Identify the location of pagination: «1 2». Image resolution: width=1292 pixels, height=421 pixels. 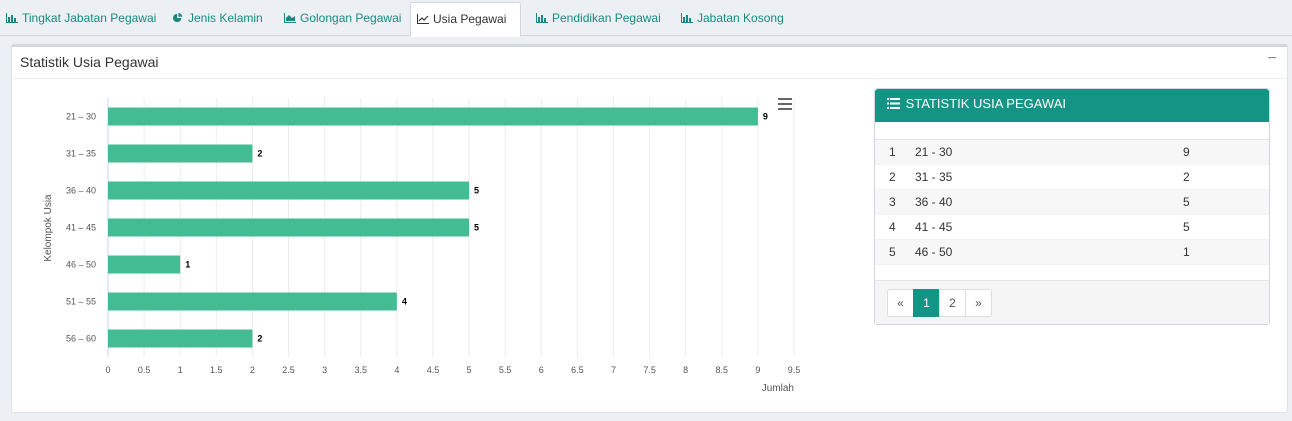
(939, 303).